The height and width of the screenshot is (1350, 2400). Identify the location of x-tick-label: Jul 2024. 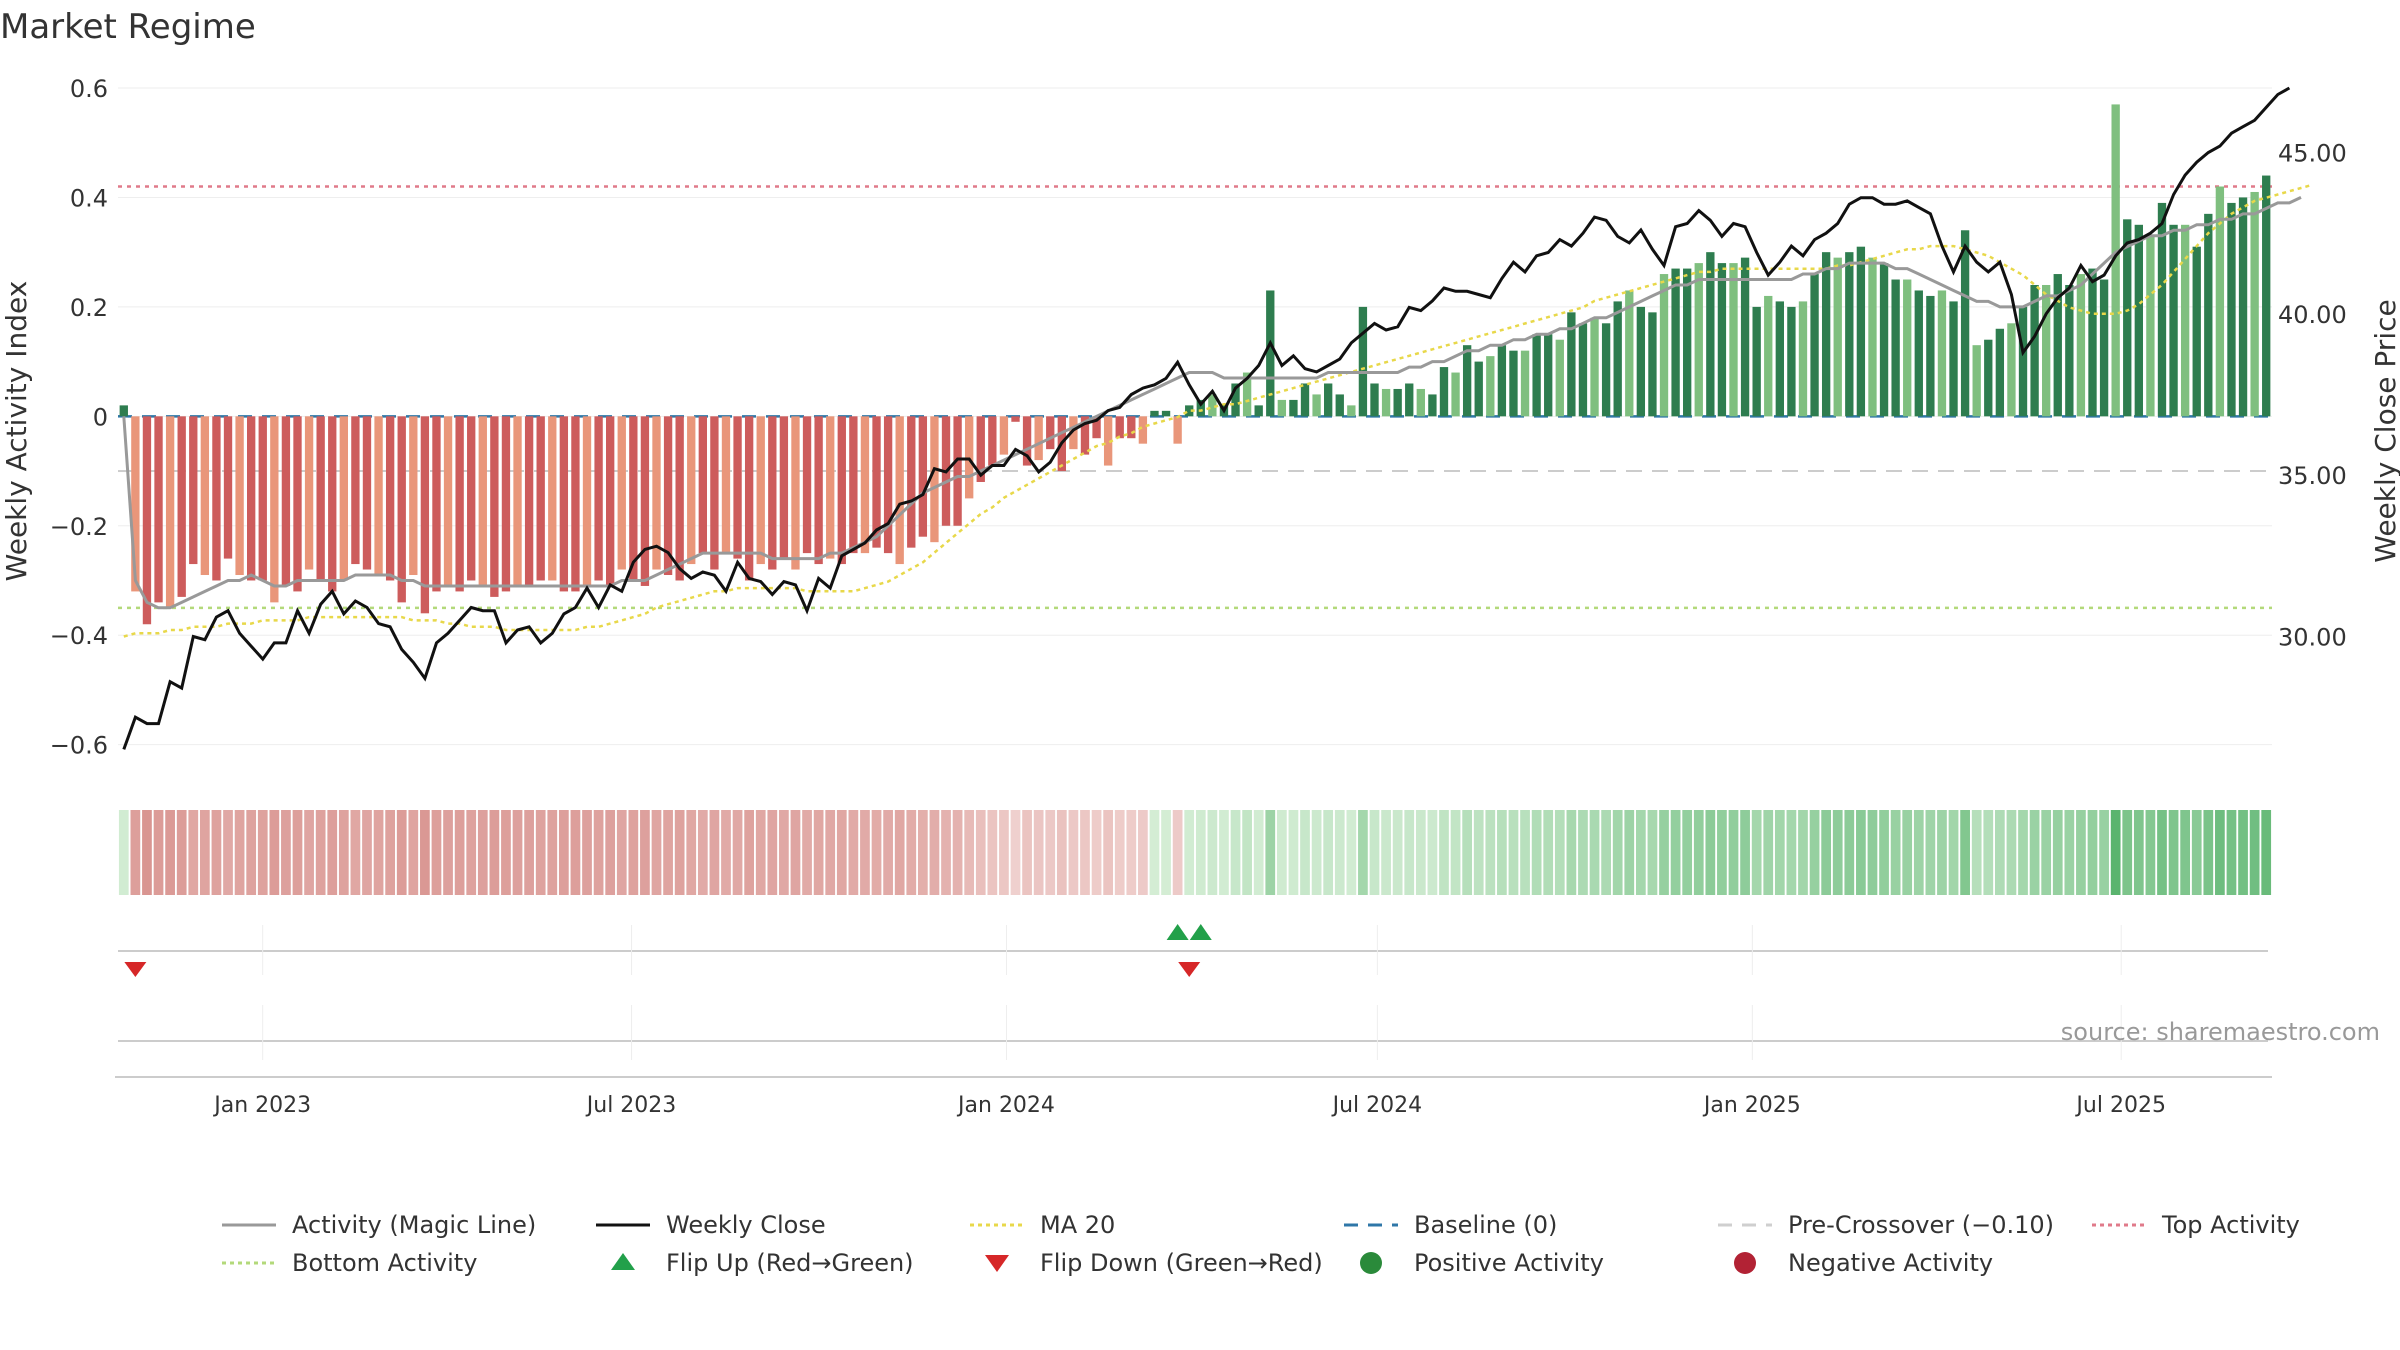
(1377, 1105).